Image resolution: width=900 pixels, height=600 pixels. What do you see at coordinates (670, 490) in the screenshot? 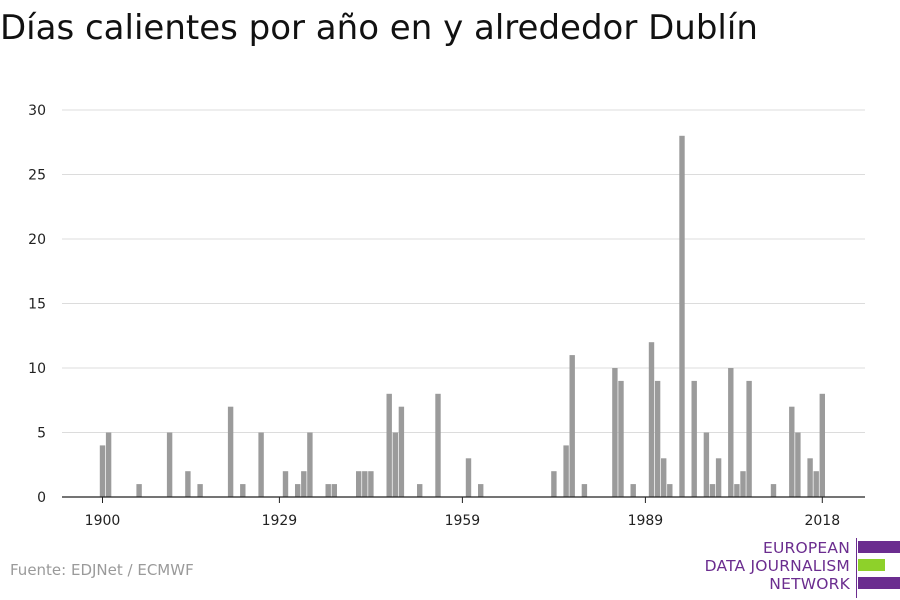
I see `bar-1993` at bounding box center [670, 490].